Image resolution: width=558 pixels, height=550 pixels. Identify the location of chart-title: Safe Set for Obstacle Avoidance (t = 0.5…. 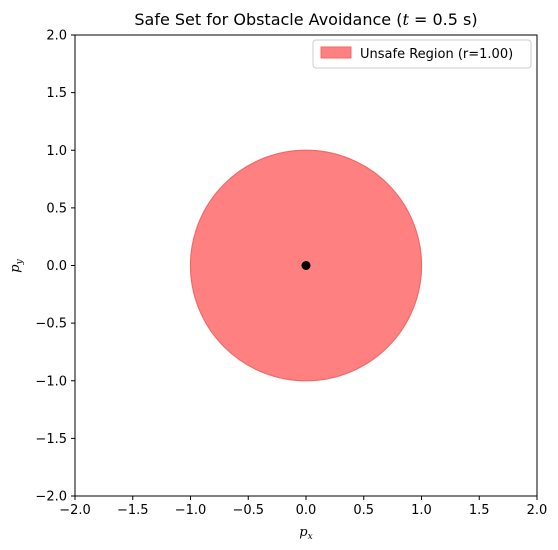
(305, 19).